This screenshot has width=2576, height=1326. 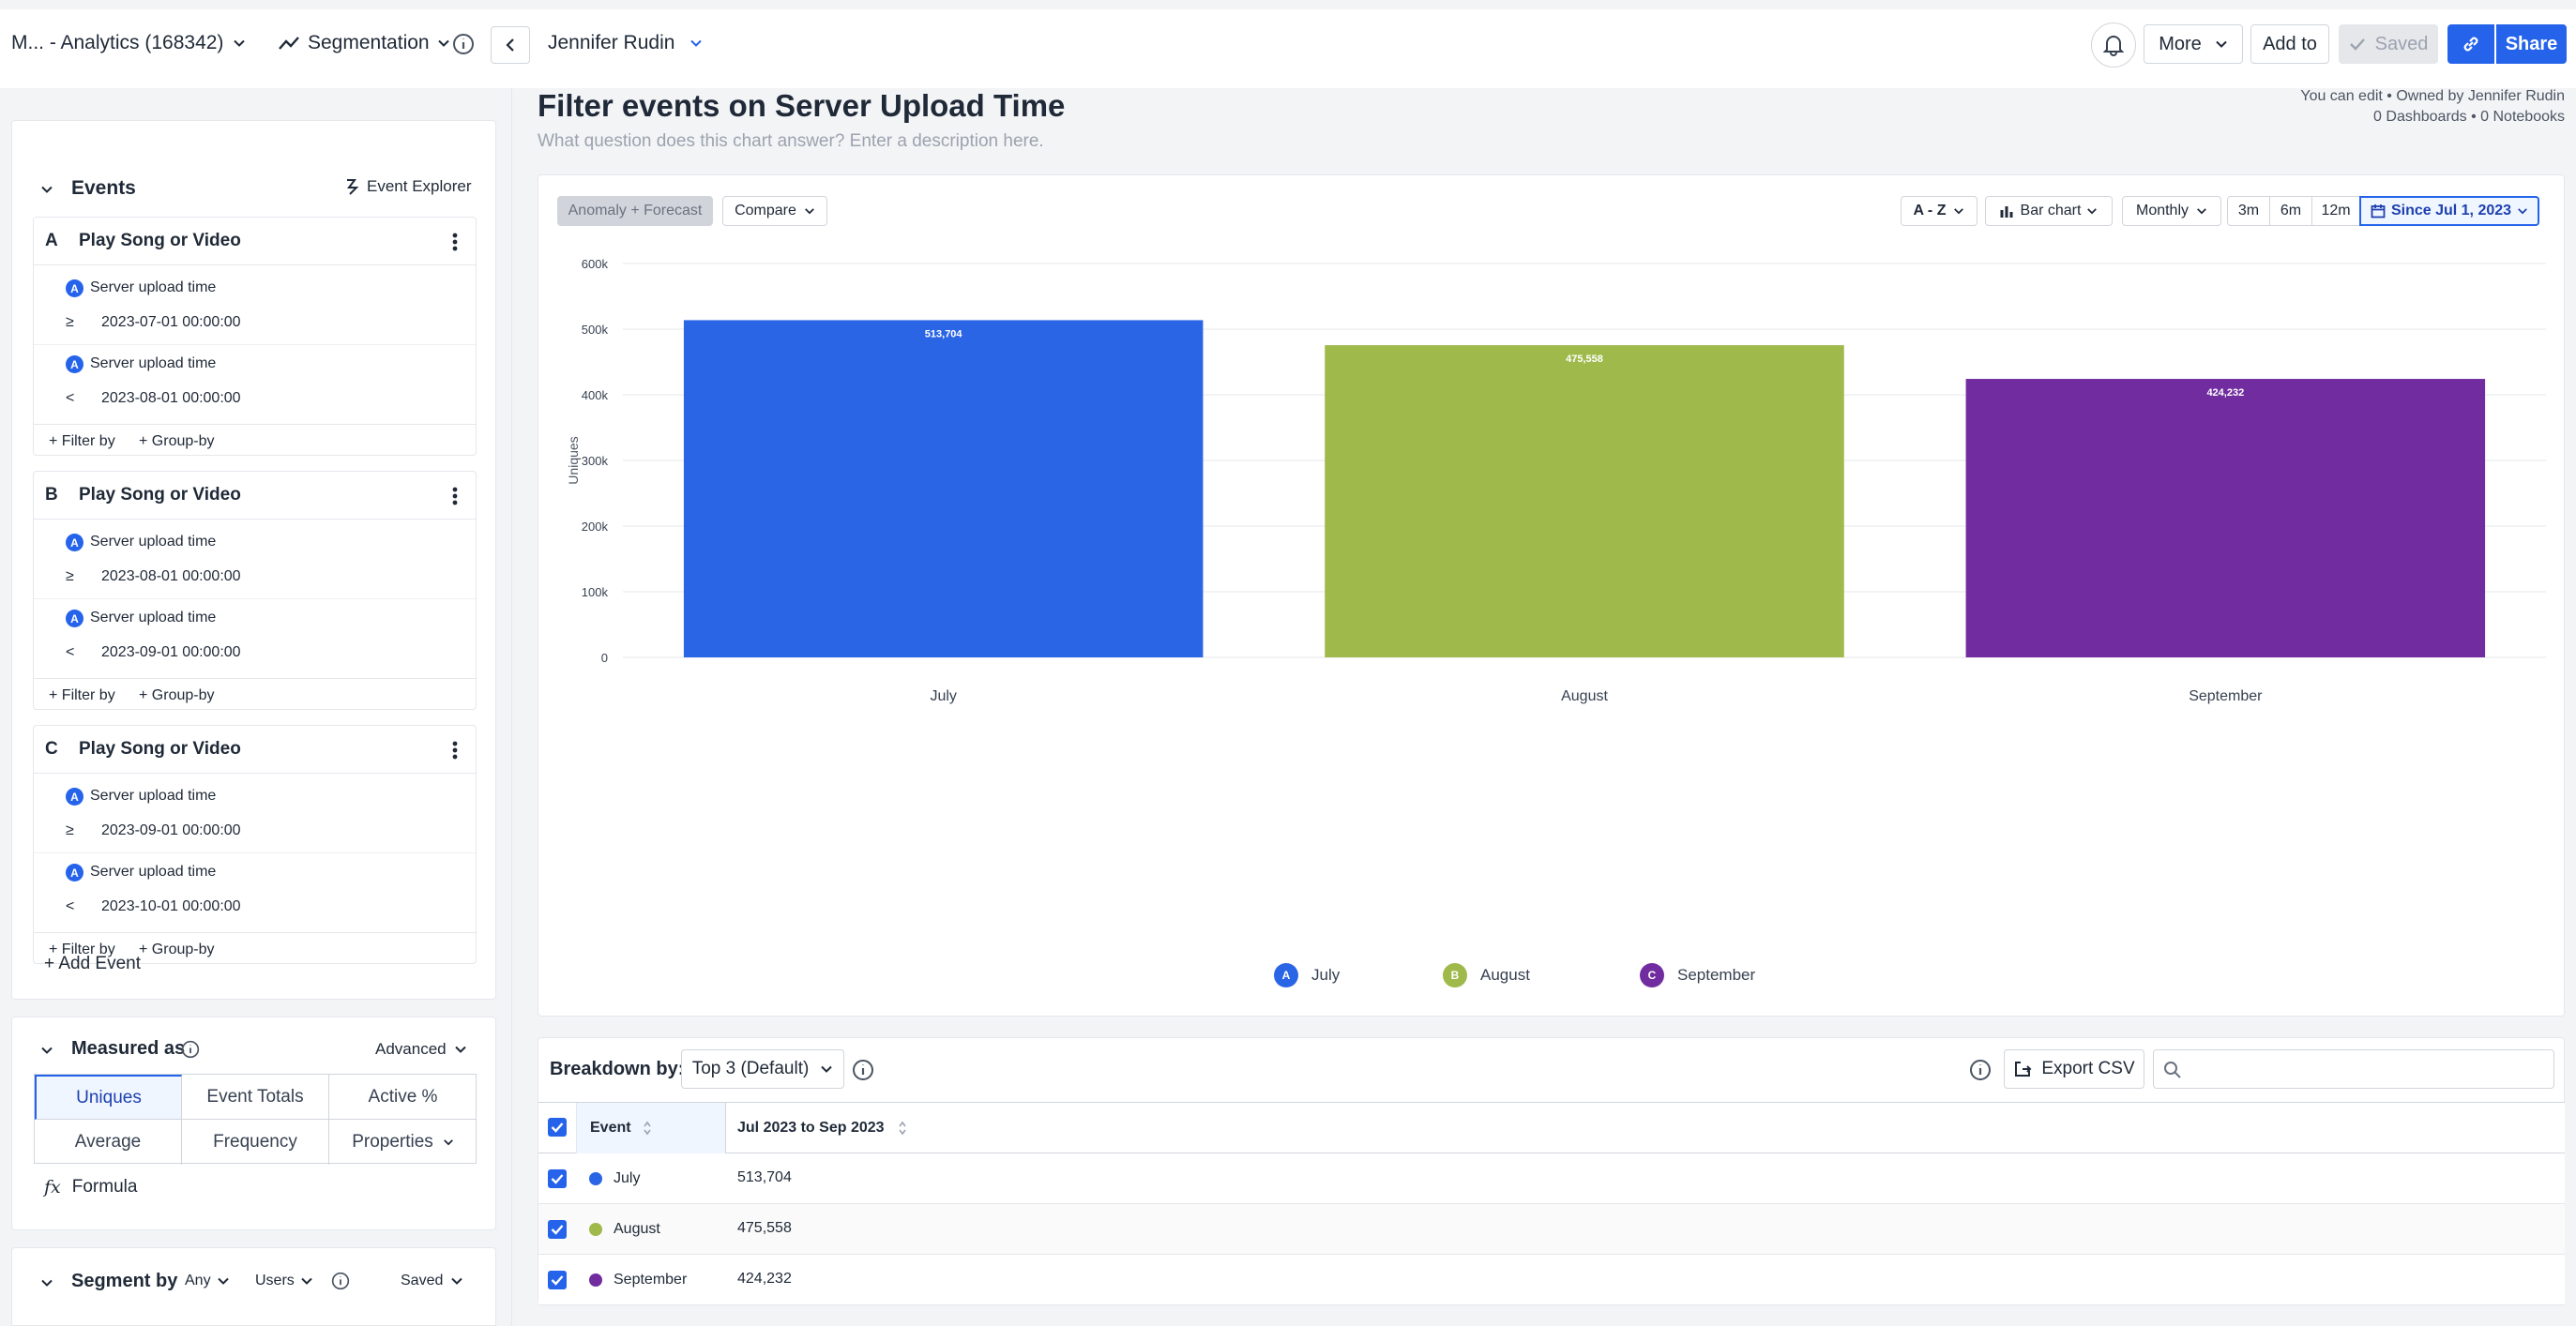 What do you see at coordinates (764, 1177) in the screenshot?
I see `row-value-cell: 513,704` at bounding box center [764, 1177].